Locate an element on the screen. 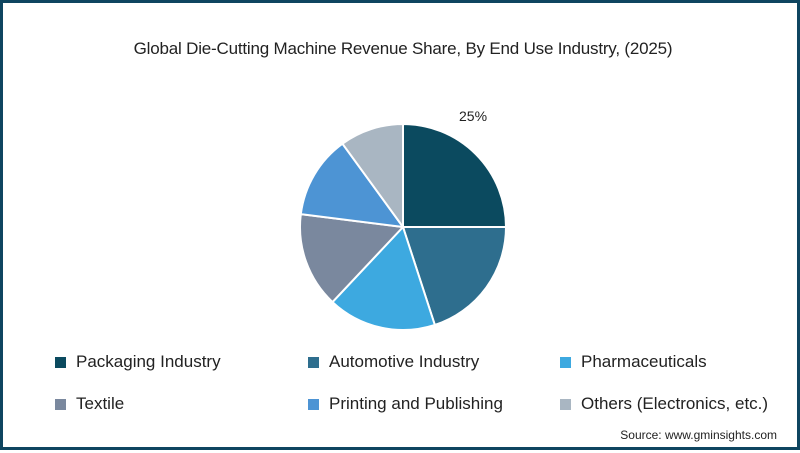  source-text: Source: www.gminsights.com is located at coordinates (698, 435).